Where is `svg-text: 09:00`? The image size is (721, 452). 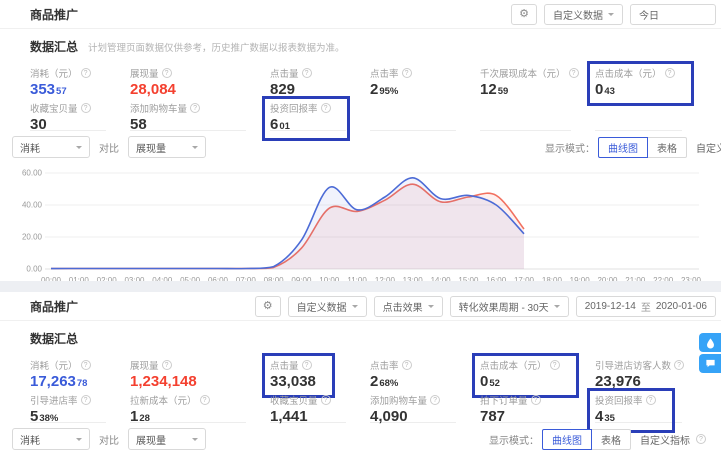 svg-text: 09:00 is located at coordinates (301, 278).